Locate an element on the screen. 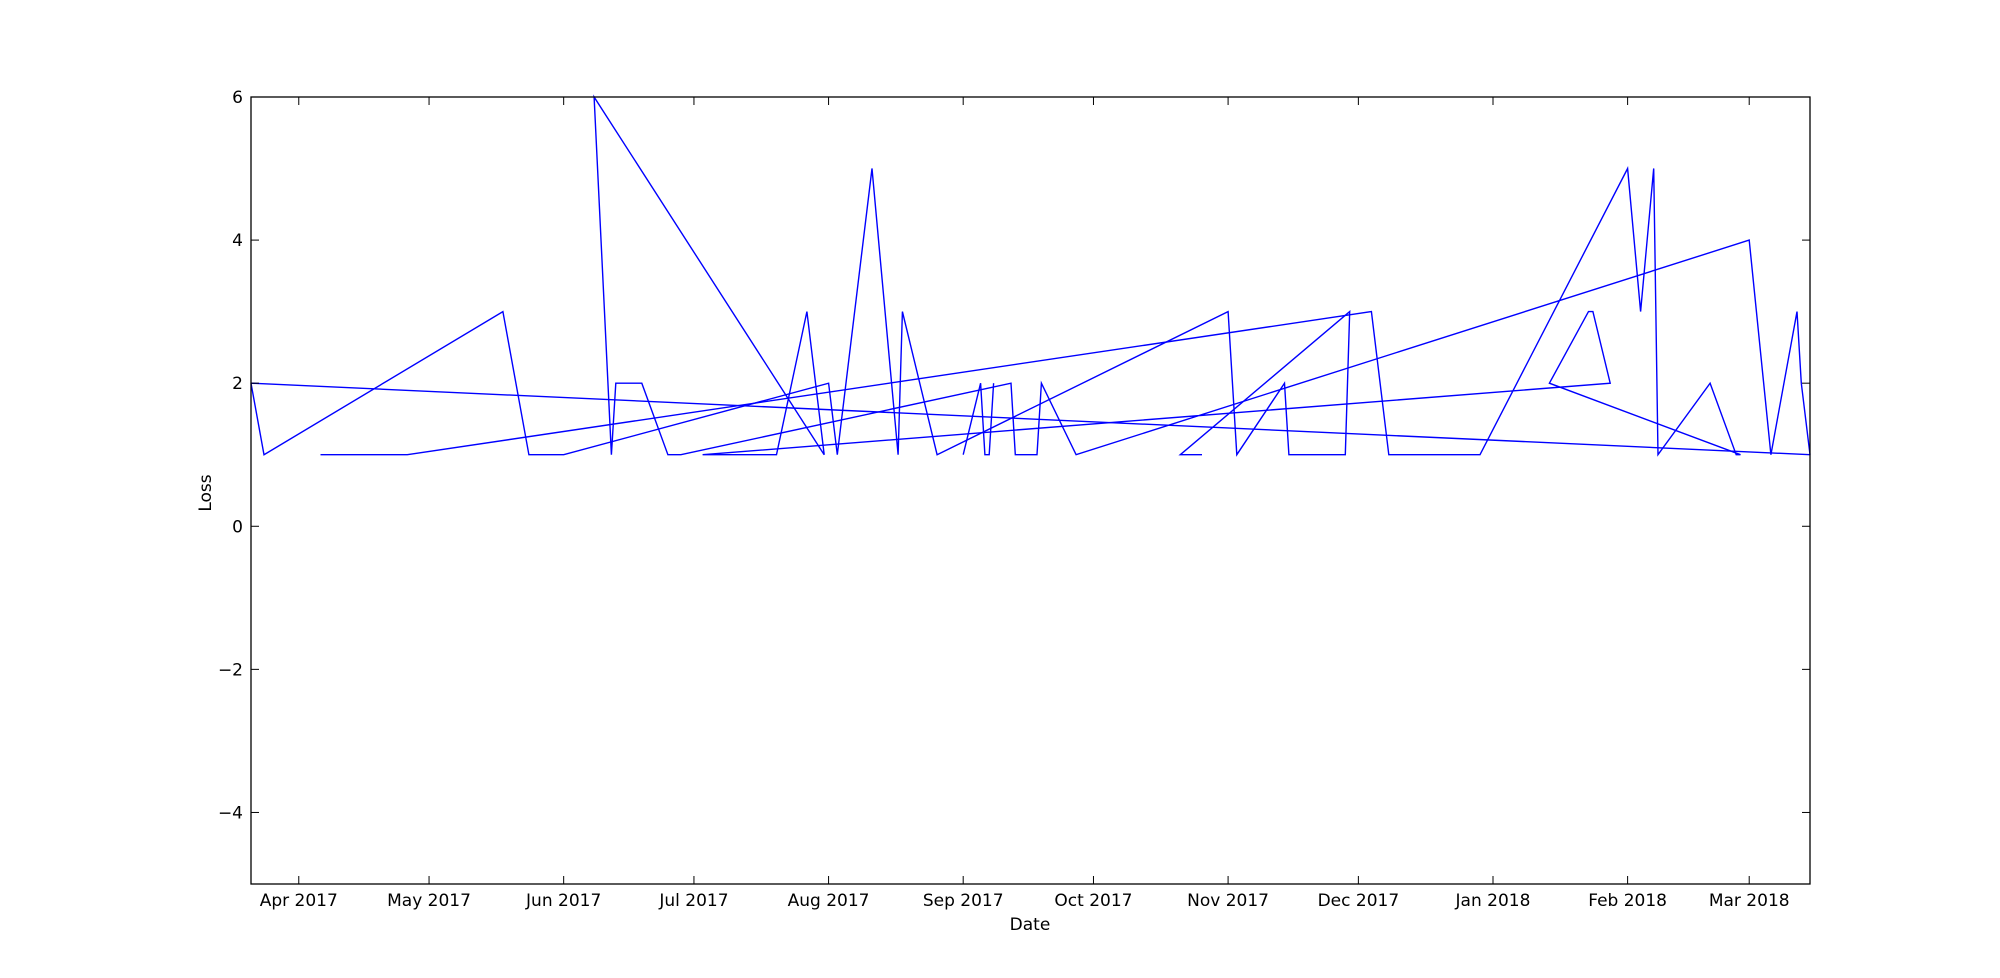  x-tick-label: Jul 2017 is located at coordinates (693, 901).